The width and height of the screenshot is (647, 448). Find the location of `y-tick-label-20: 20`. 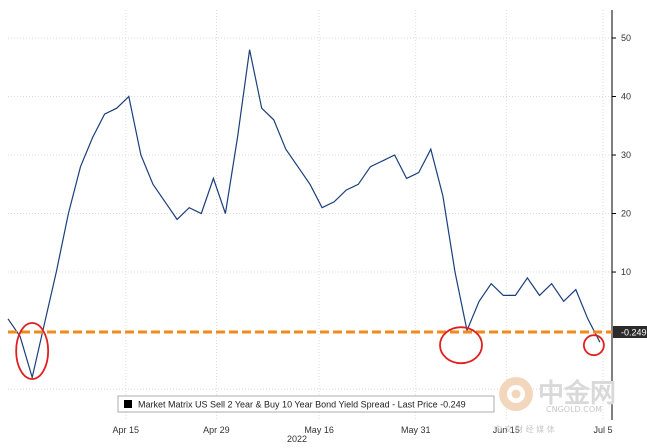

y-tick-label-20: 20 is located at coordinates (626, 214).